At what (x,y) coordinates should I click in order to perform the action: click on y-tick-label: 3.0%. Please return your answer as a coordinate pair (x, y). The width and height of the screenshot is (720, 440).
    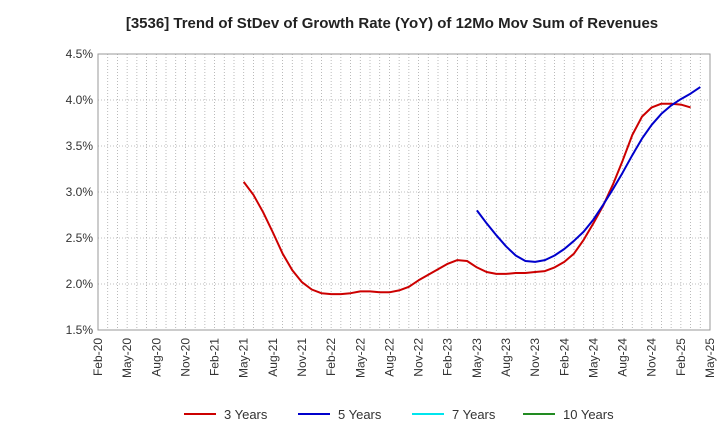
    Looking at the image, I should click on (80, 192).